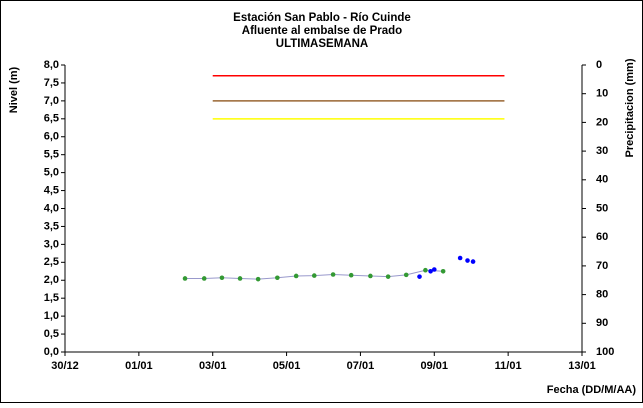  What do you see at coordinates (602, 208) in the screenshot?
I see `y2-tick-label: 50` at bounding box center [602, 208].